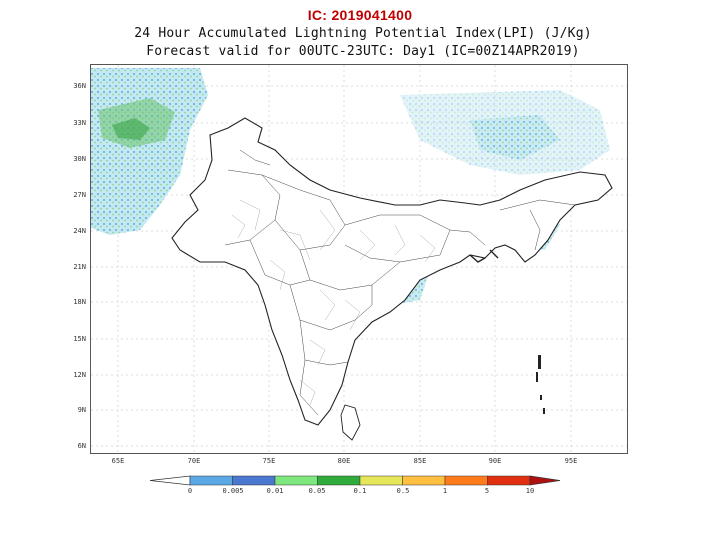  I want to click on legend-label: 1, so click(445, 491).